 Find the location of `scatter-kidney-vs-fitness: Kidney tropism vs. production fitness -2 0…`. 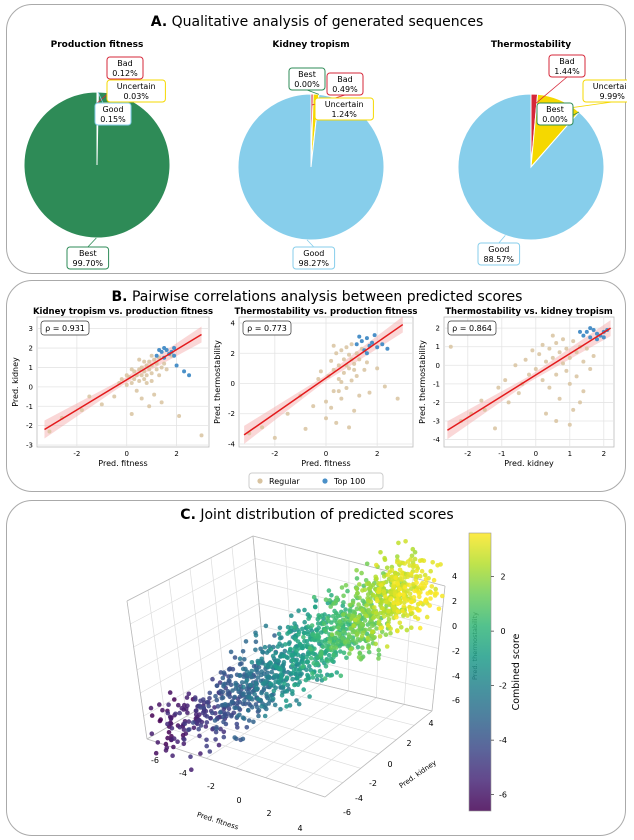

scatter-kidney-vs-fitness: Kidney tropism vs. production fitness -2 0… is located at coordinates (112, 387).